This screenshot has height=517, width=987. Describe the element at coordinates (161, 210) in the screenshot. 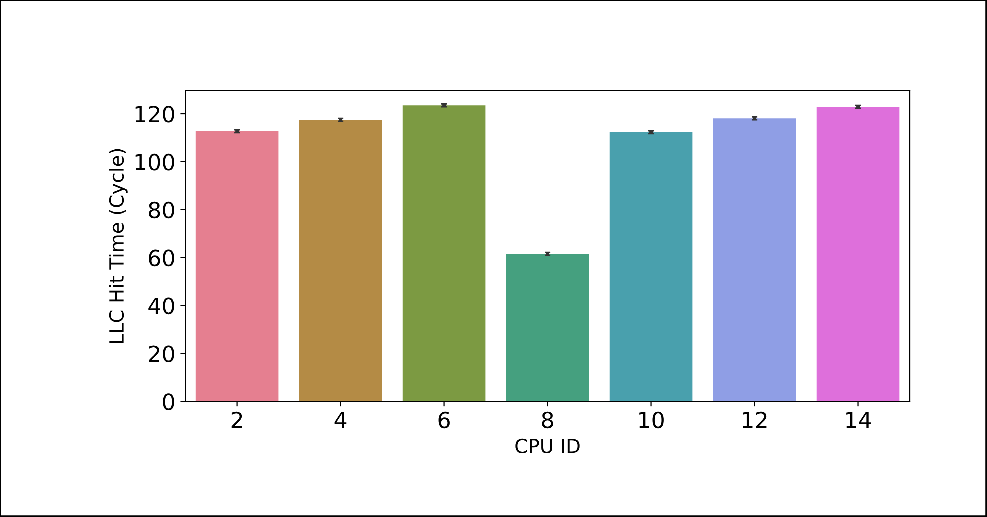

I see `y-tick-label: 80` at that location.